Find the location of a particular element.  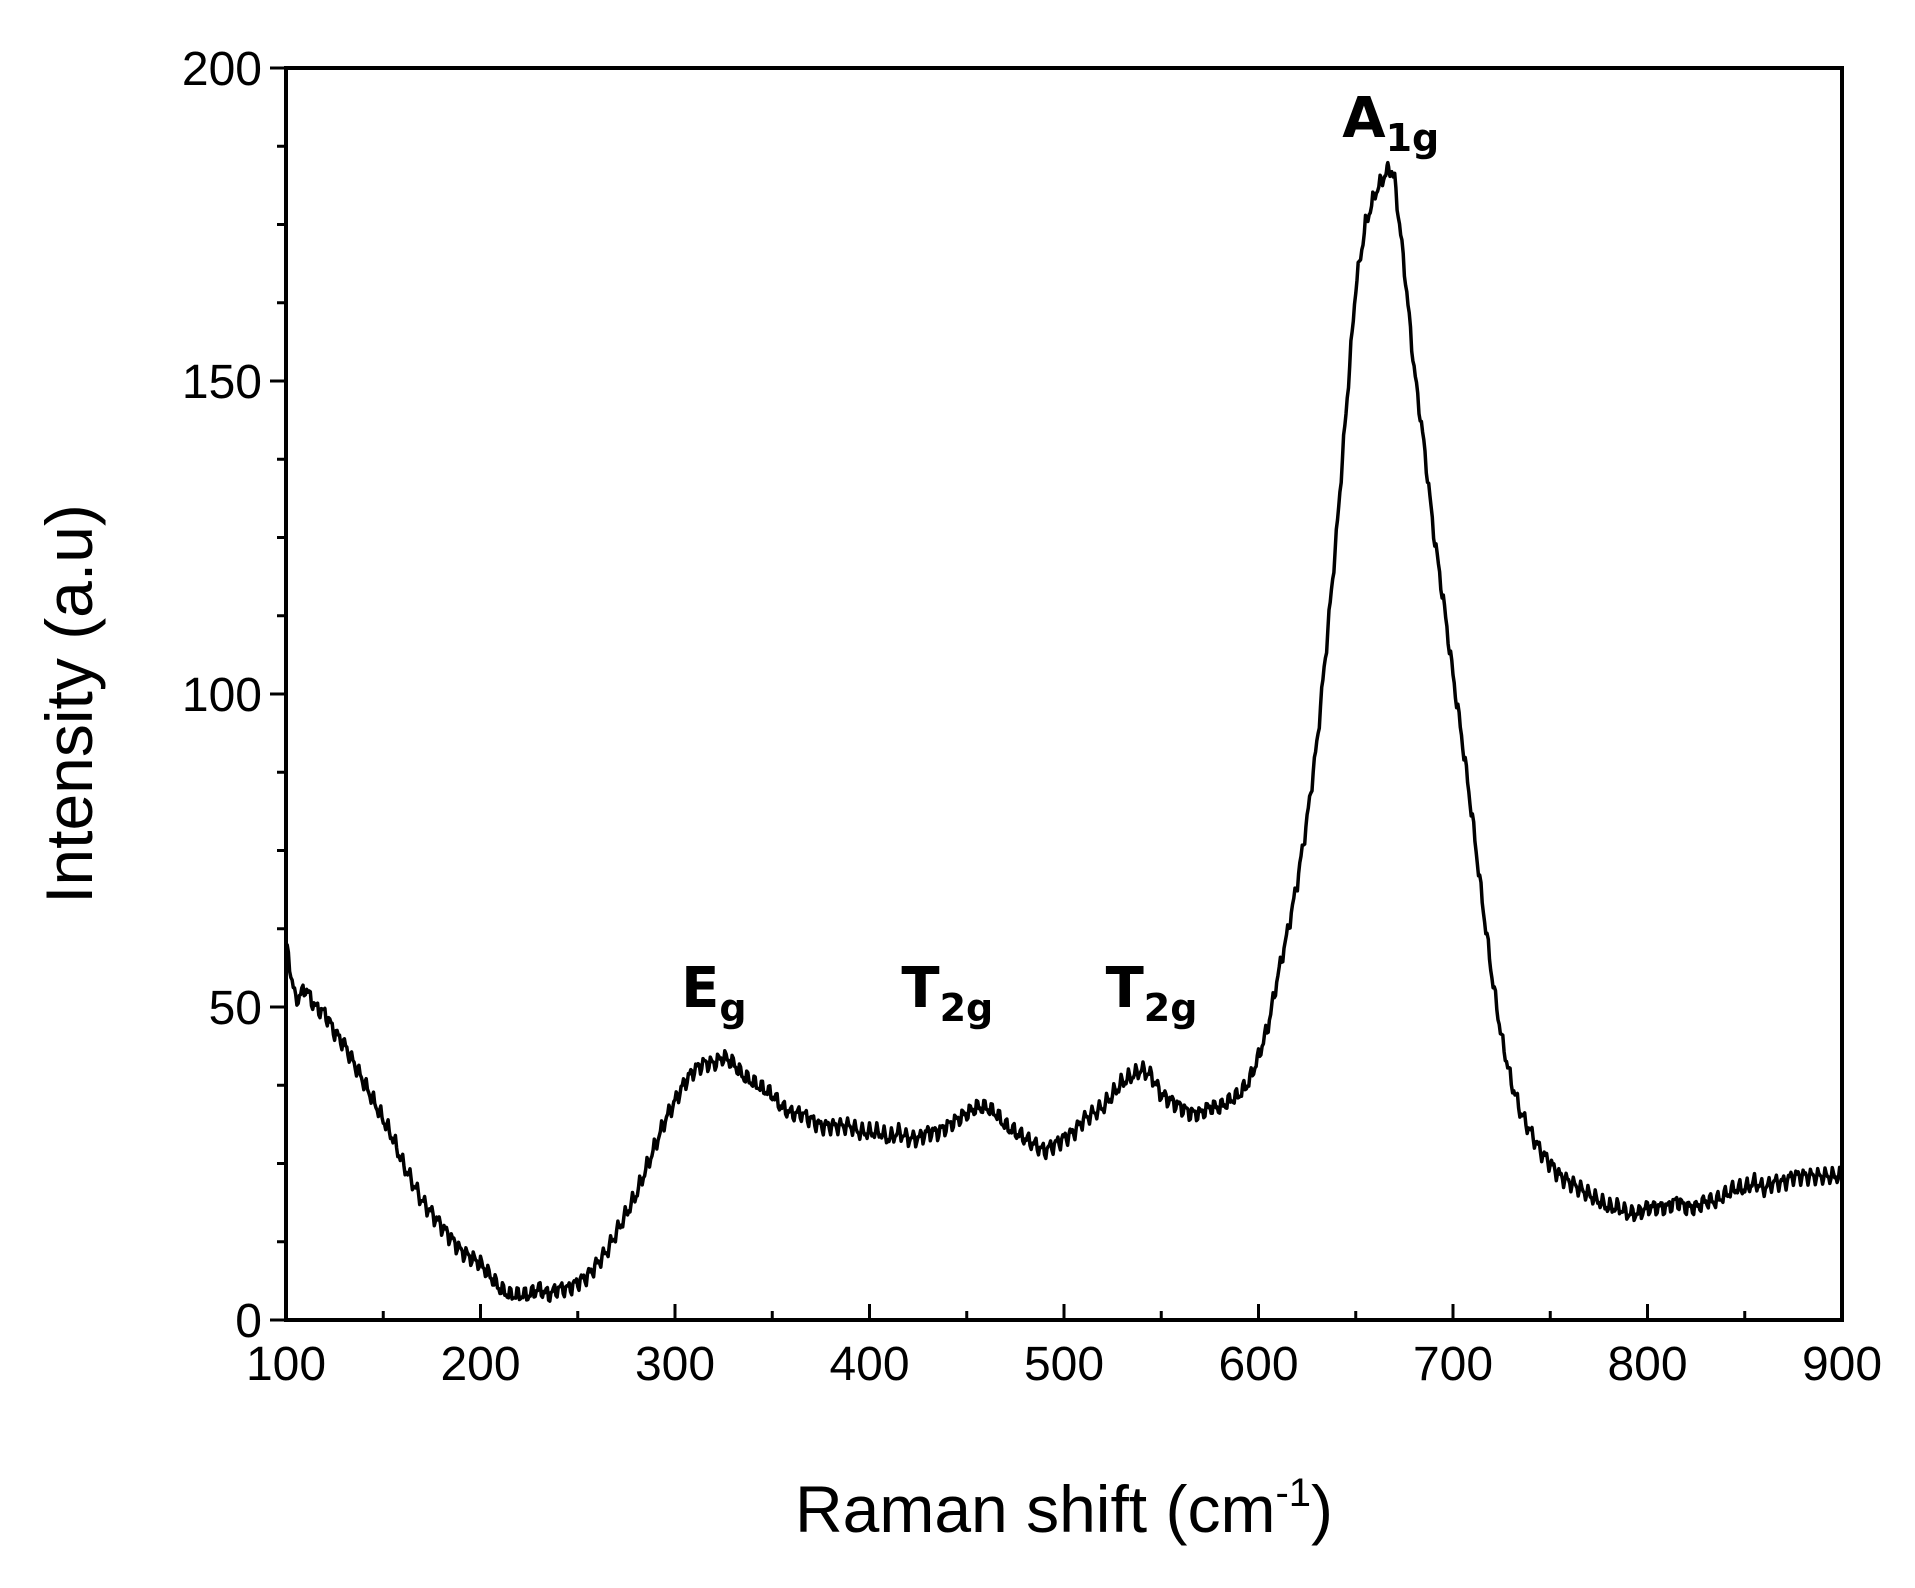

peak-label-subscript: g is located at coordinates (732, 1008).